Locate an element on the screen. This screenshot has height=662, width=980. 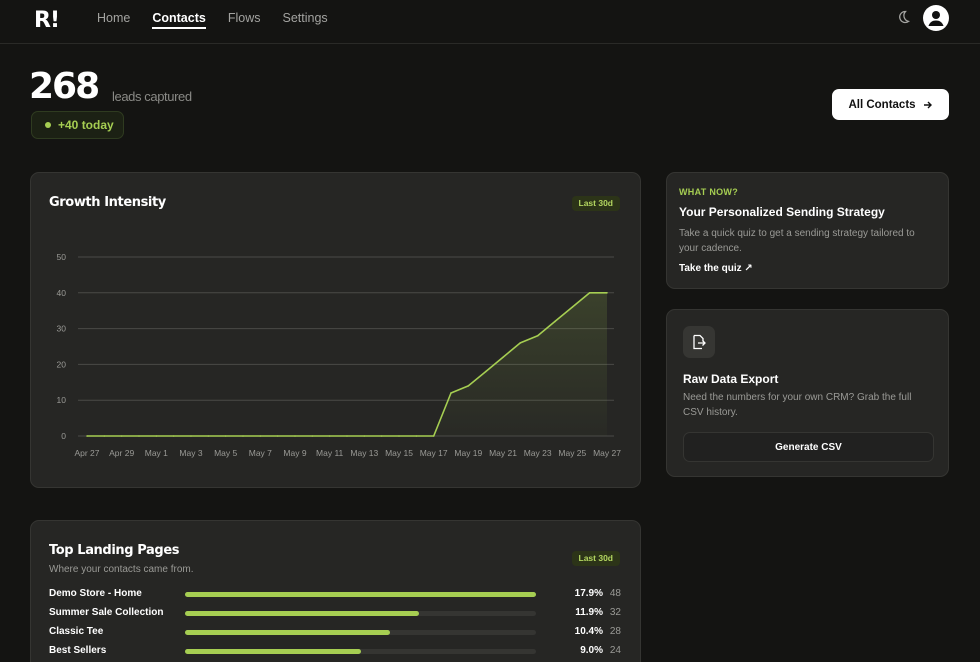
x-tick-label: May 7 is located at coordinates (260, 453).